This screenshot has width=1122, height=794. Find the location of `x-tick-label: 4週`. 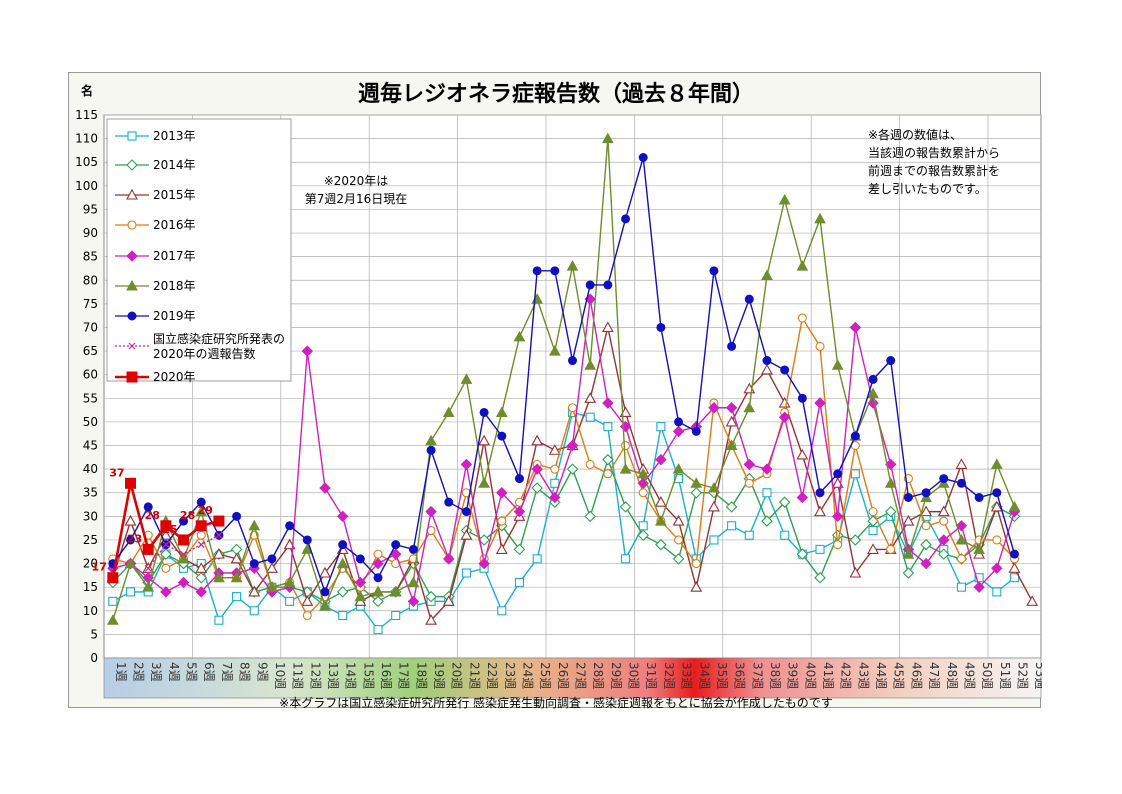

x-tick-label: 4週 is located at coordinates (174, 672).